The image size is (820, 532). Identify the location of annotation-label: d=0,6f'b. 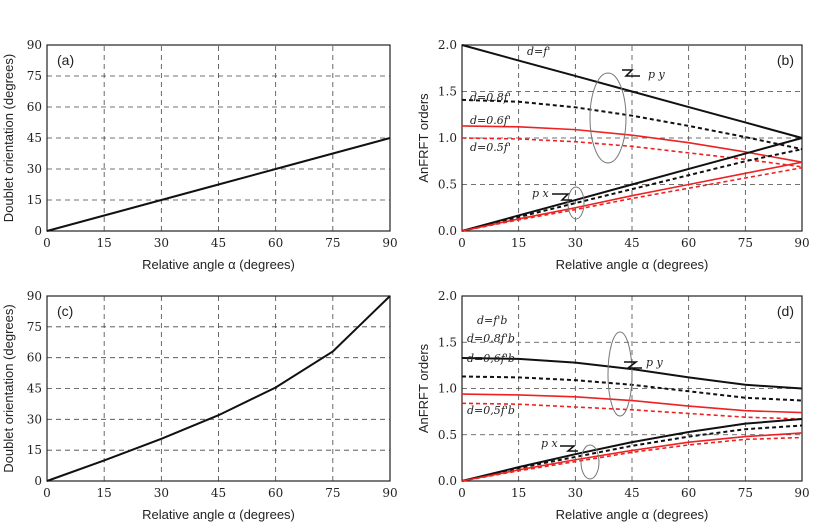
(491, 358).